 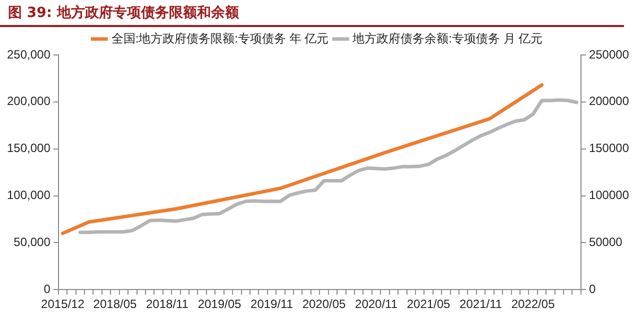 What do you see at coordinates (609, 54) in the screenshot?
I see `y2-tick-label: 250000` at bounding box center [609, 54].